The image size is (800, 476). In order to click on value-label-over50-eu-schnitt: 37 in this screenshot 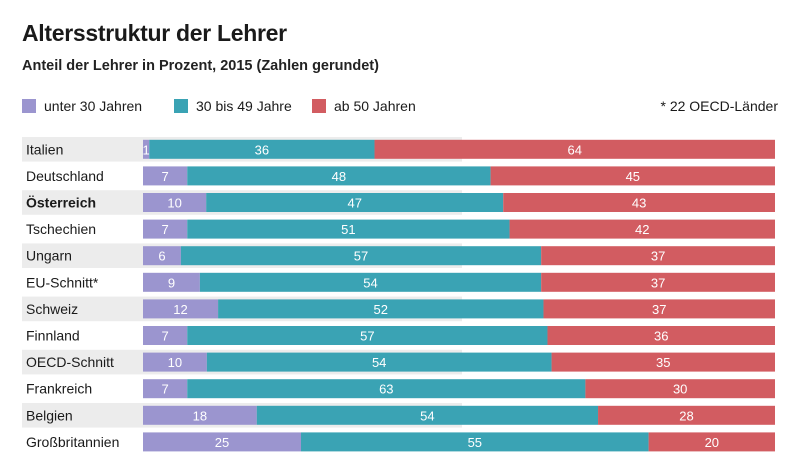, I will do `click(658, 282)`.